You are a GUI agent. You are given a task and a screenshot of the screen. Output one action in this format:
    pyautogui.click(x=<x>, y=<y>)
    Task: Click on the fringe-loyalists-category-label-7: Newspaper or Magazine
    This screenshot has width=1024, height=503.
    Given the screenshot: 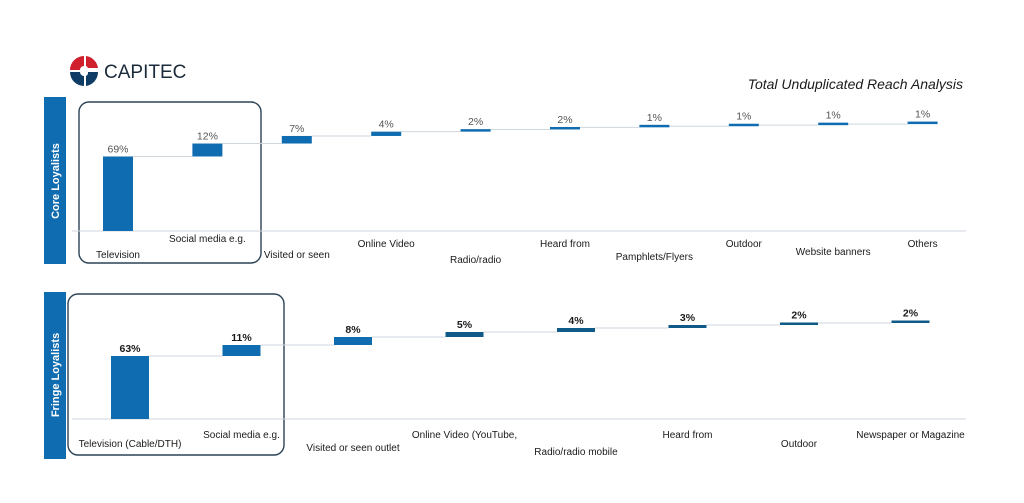 What is the action you would take?
    pyautogui.click(x=910, y=435)
    